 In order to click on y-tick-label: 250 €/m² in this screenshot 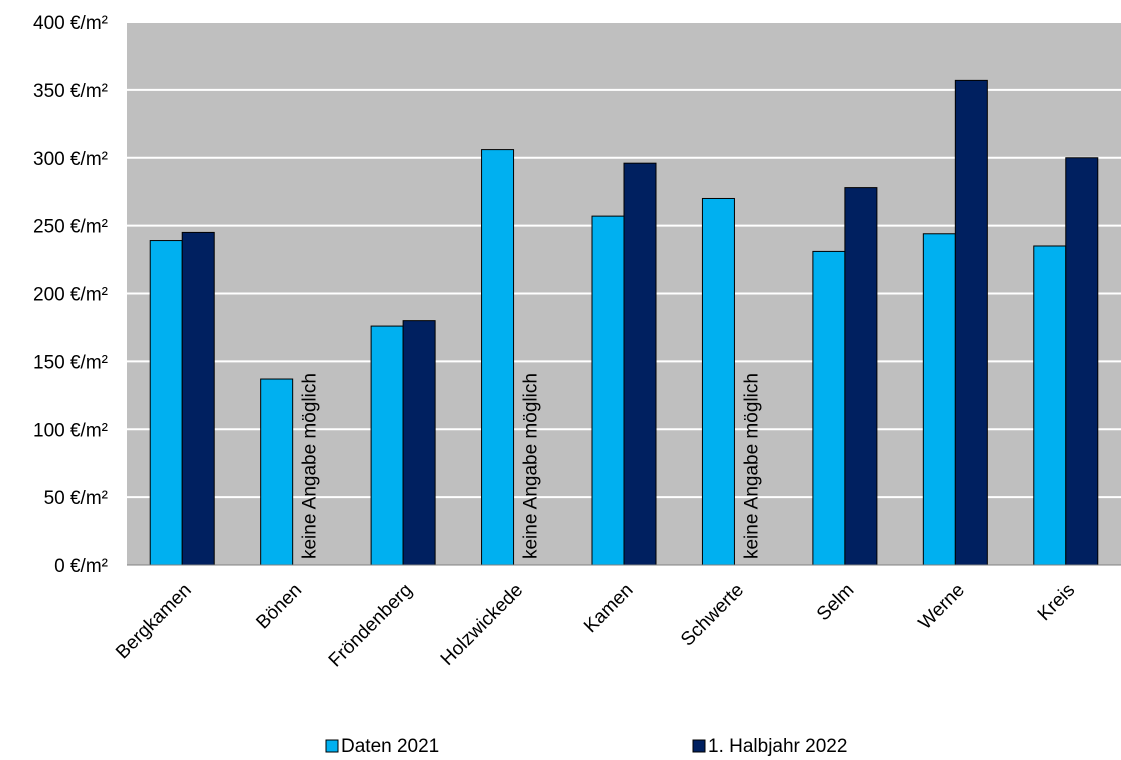, I will do `click(70, 227)`.